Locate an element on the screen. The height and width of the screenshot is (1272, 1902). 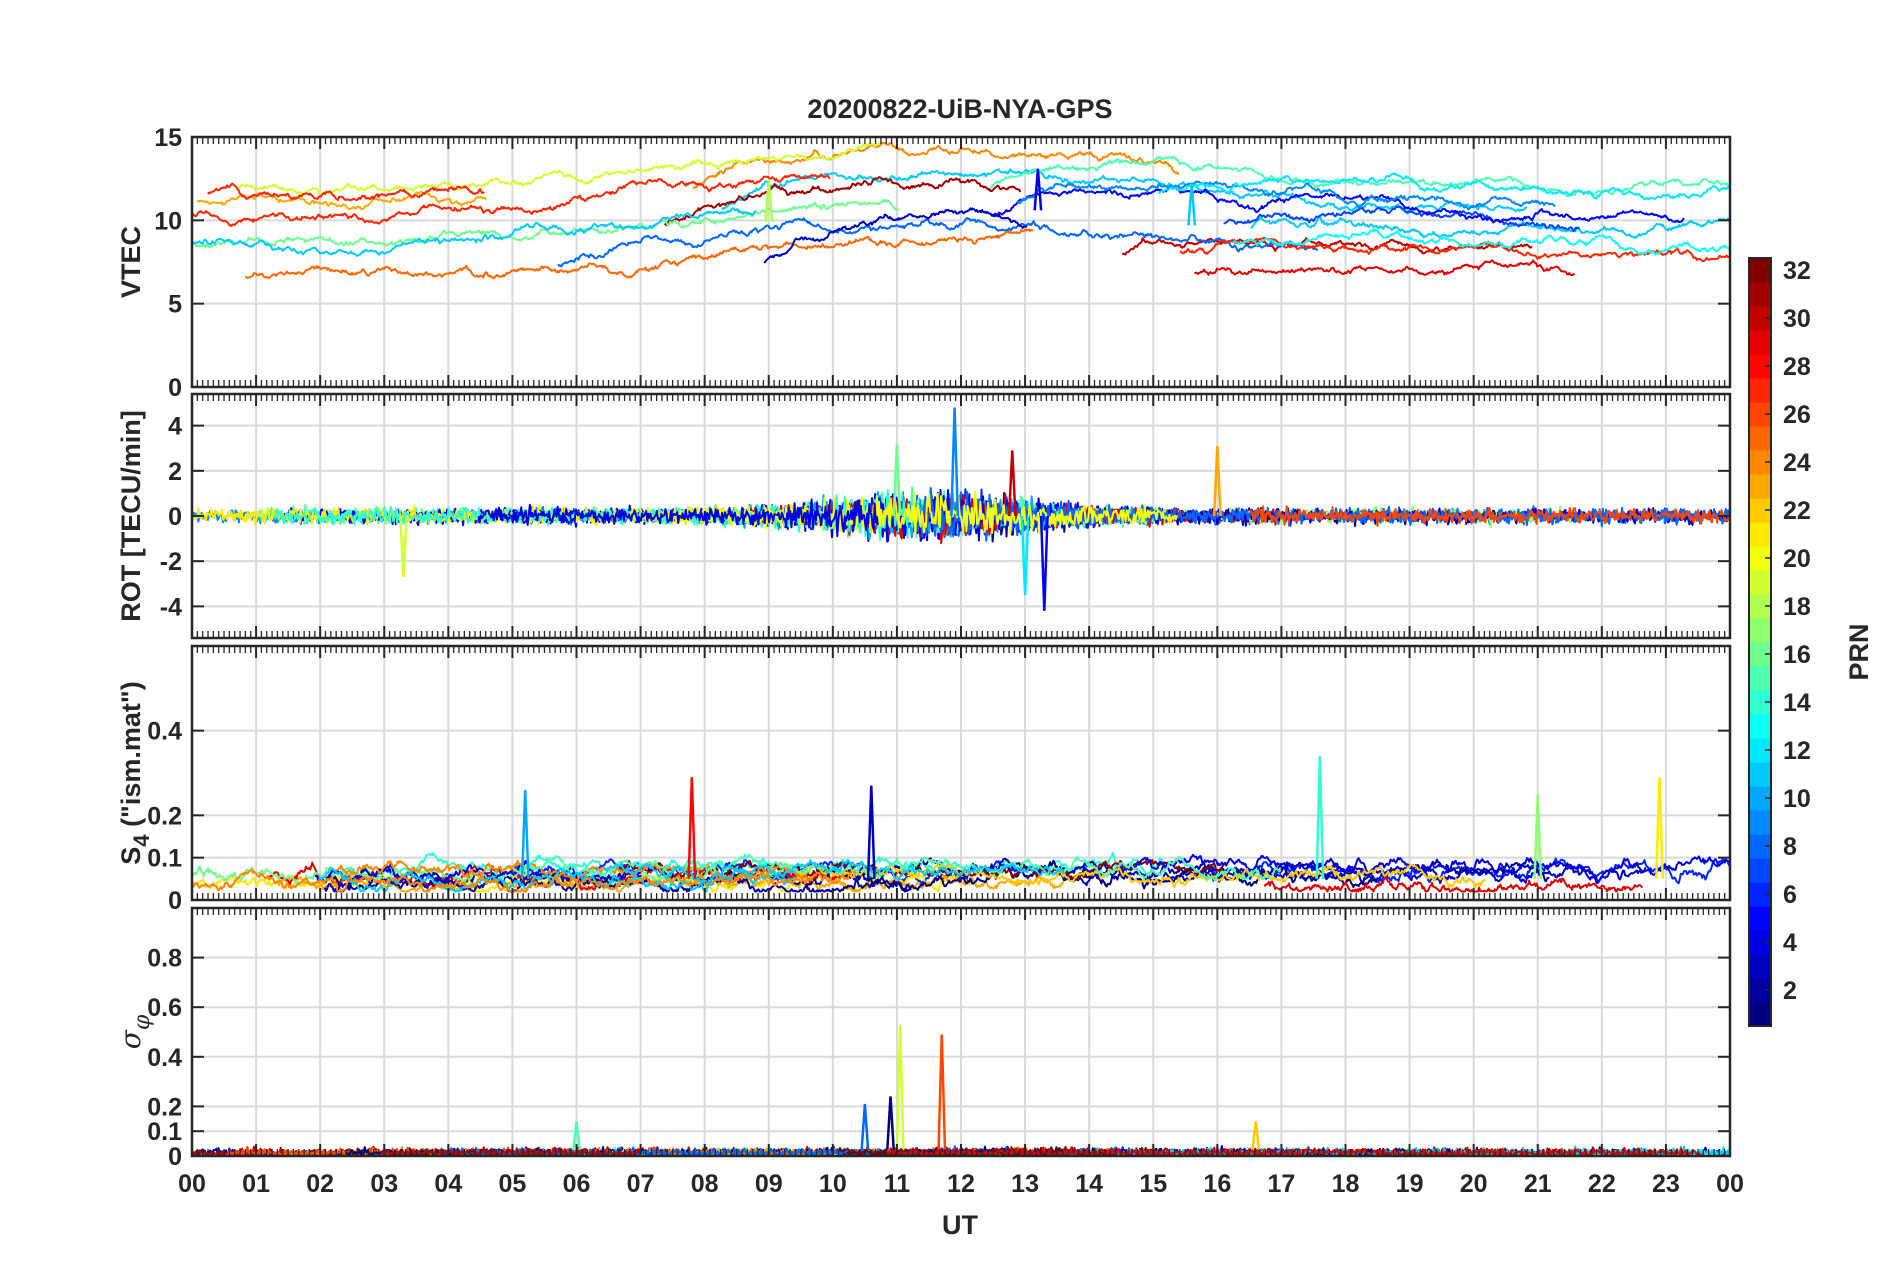
x-tick-label: 03 is located at coordinates (384, 1184).